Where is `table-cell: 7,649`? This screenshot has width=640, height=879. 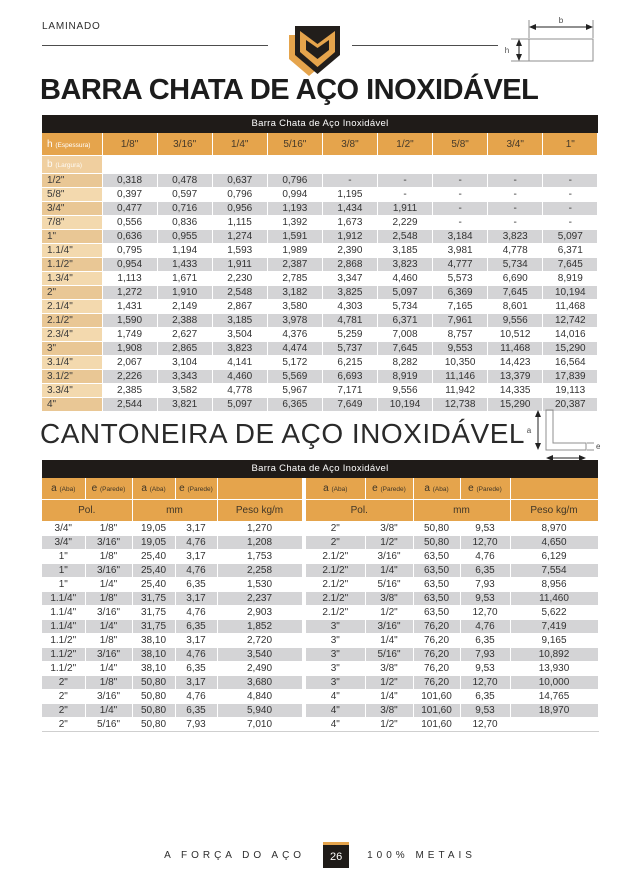
table-cell: 7,649 is located at coordinates (350, 404).